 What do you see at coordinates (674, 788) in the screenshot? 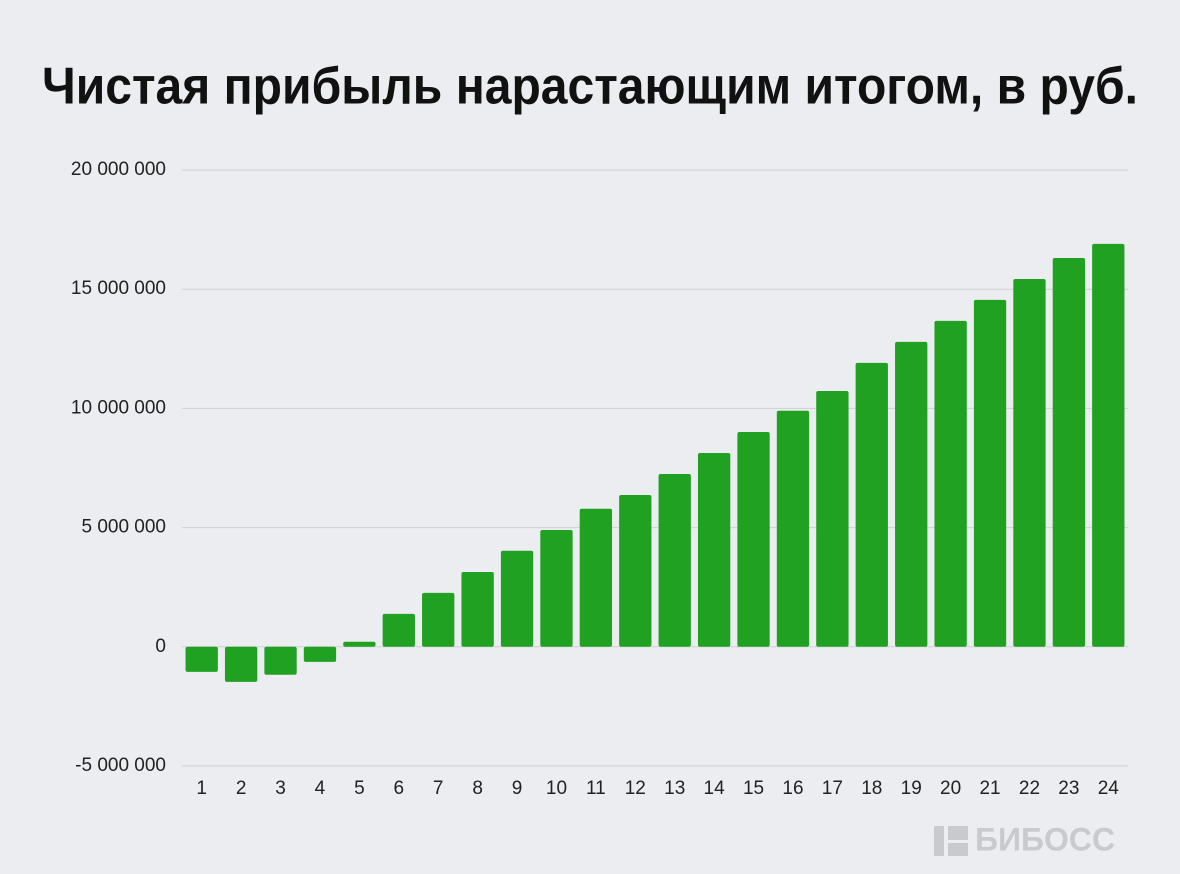
I see `x-tick-label: 13` at bounding box center [674, 788].